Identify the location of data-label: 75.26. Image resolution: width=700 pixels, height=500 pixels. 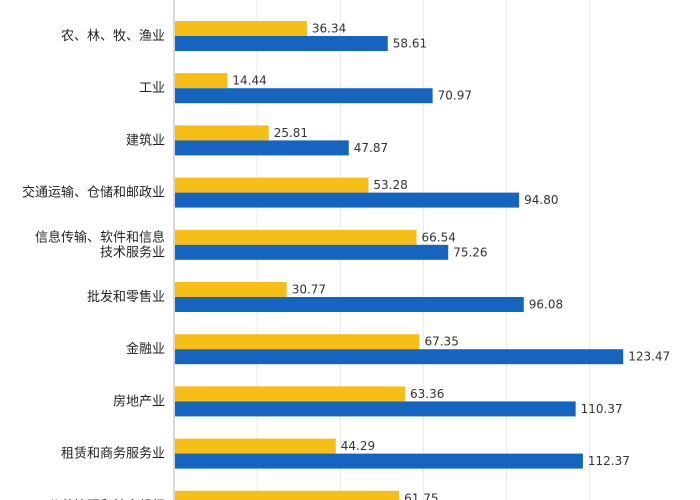
(470, 252).